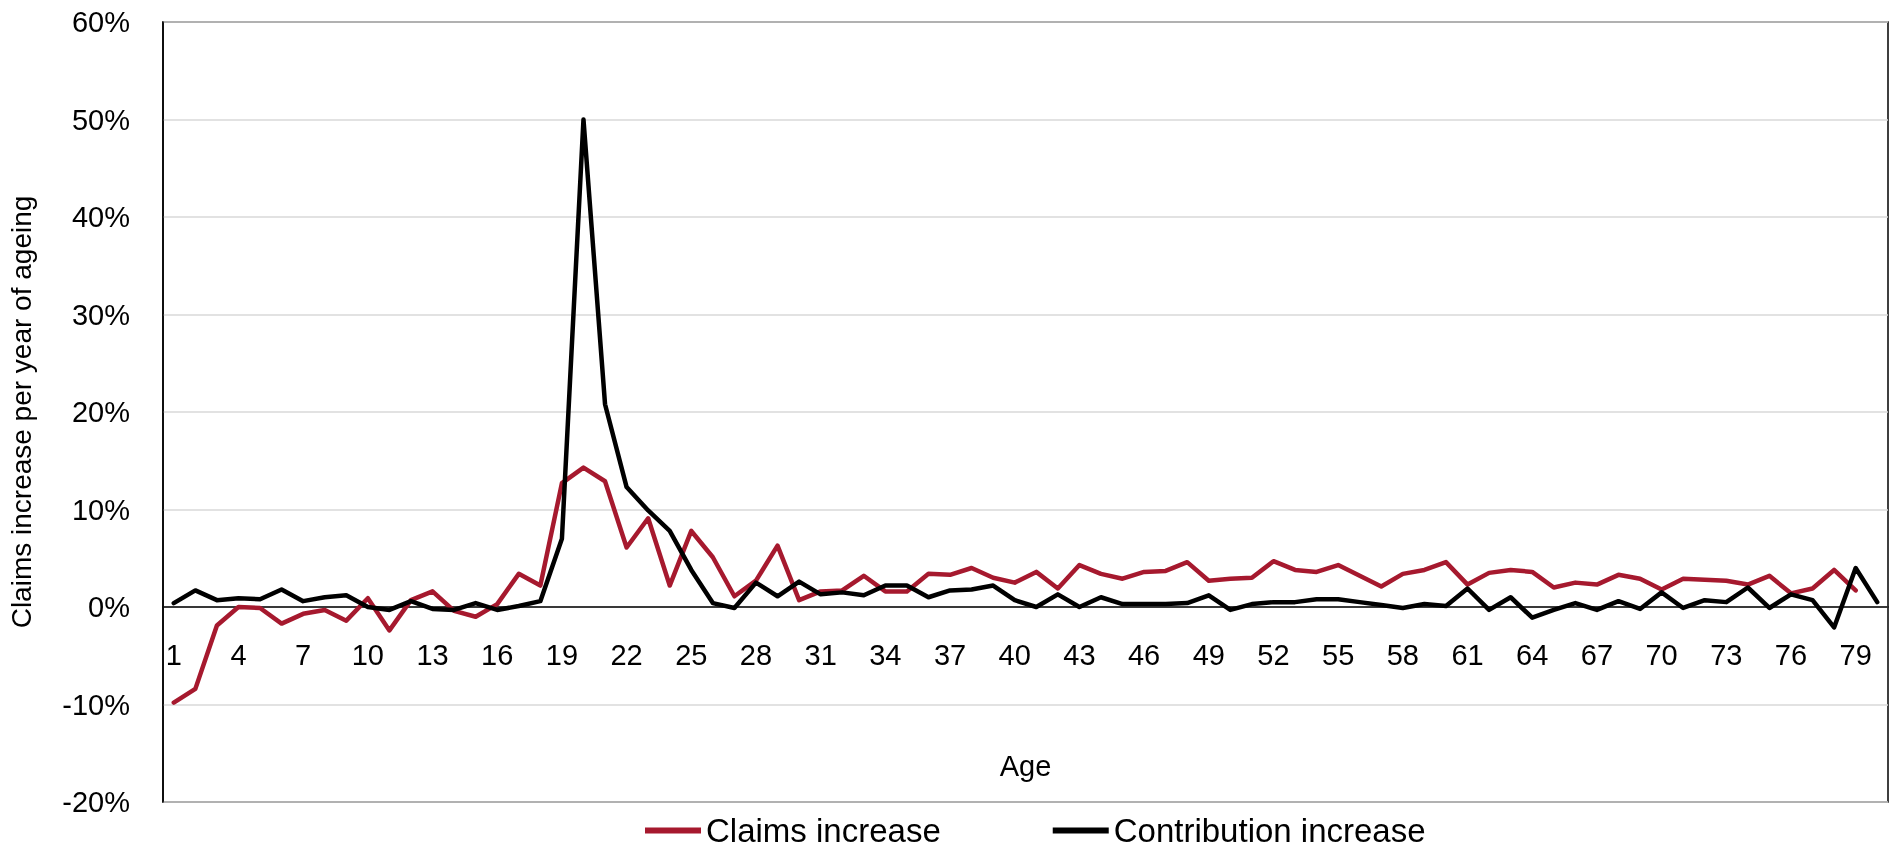 Image resolution: width=1890 pixels, height=851 pixels. Describe the element at coordinates (173, 654) in the screenshot. I see `x-tick-label: 1` at that location.